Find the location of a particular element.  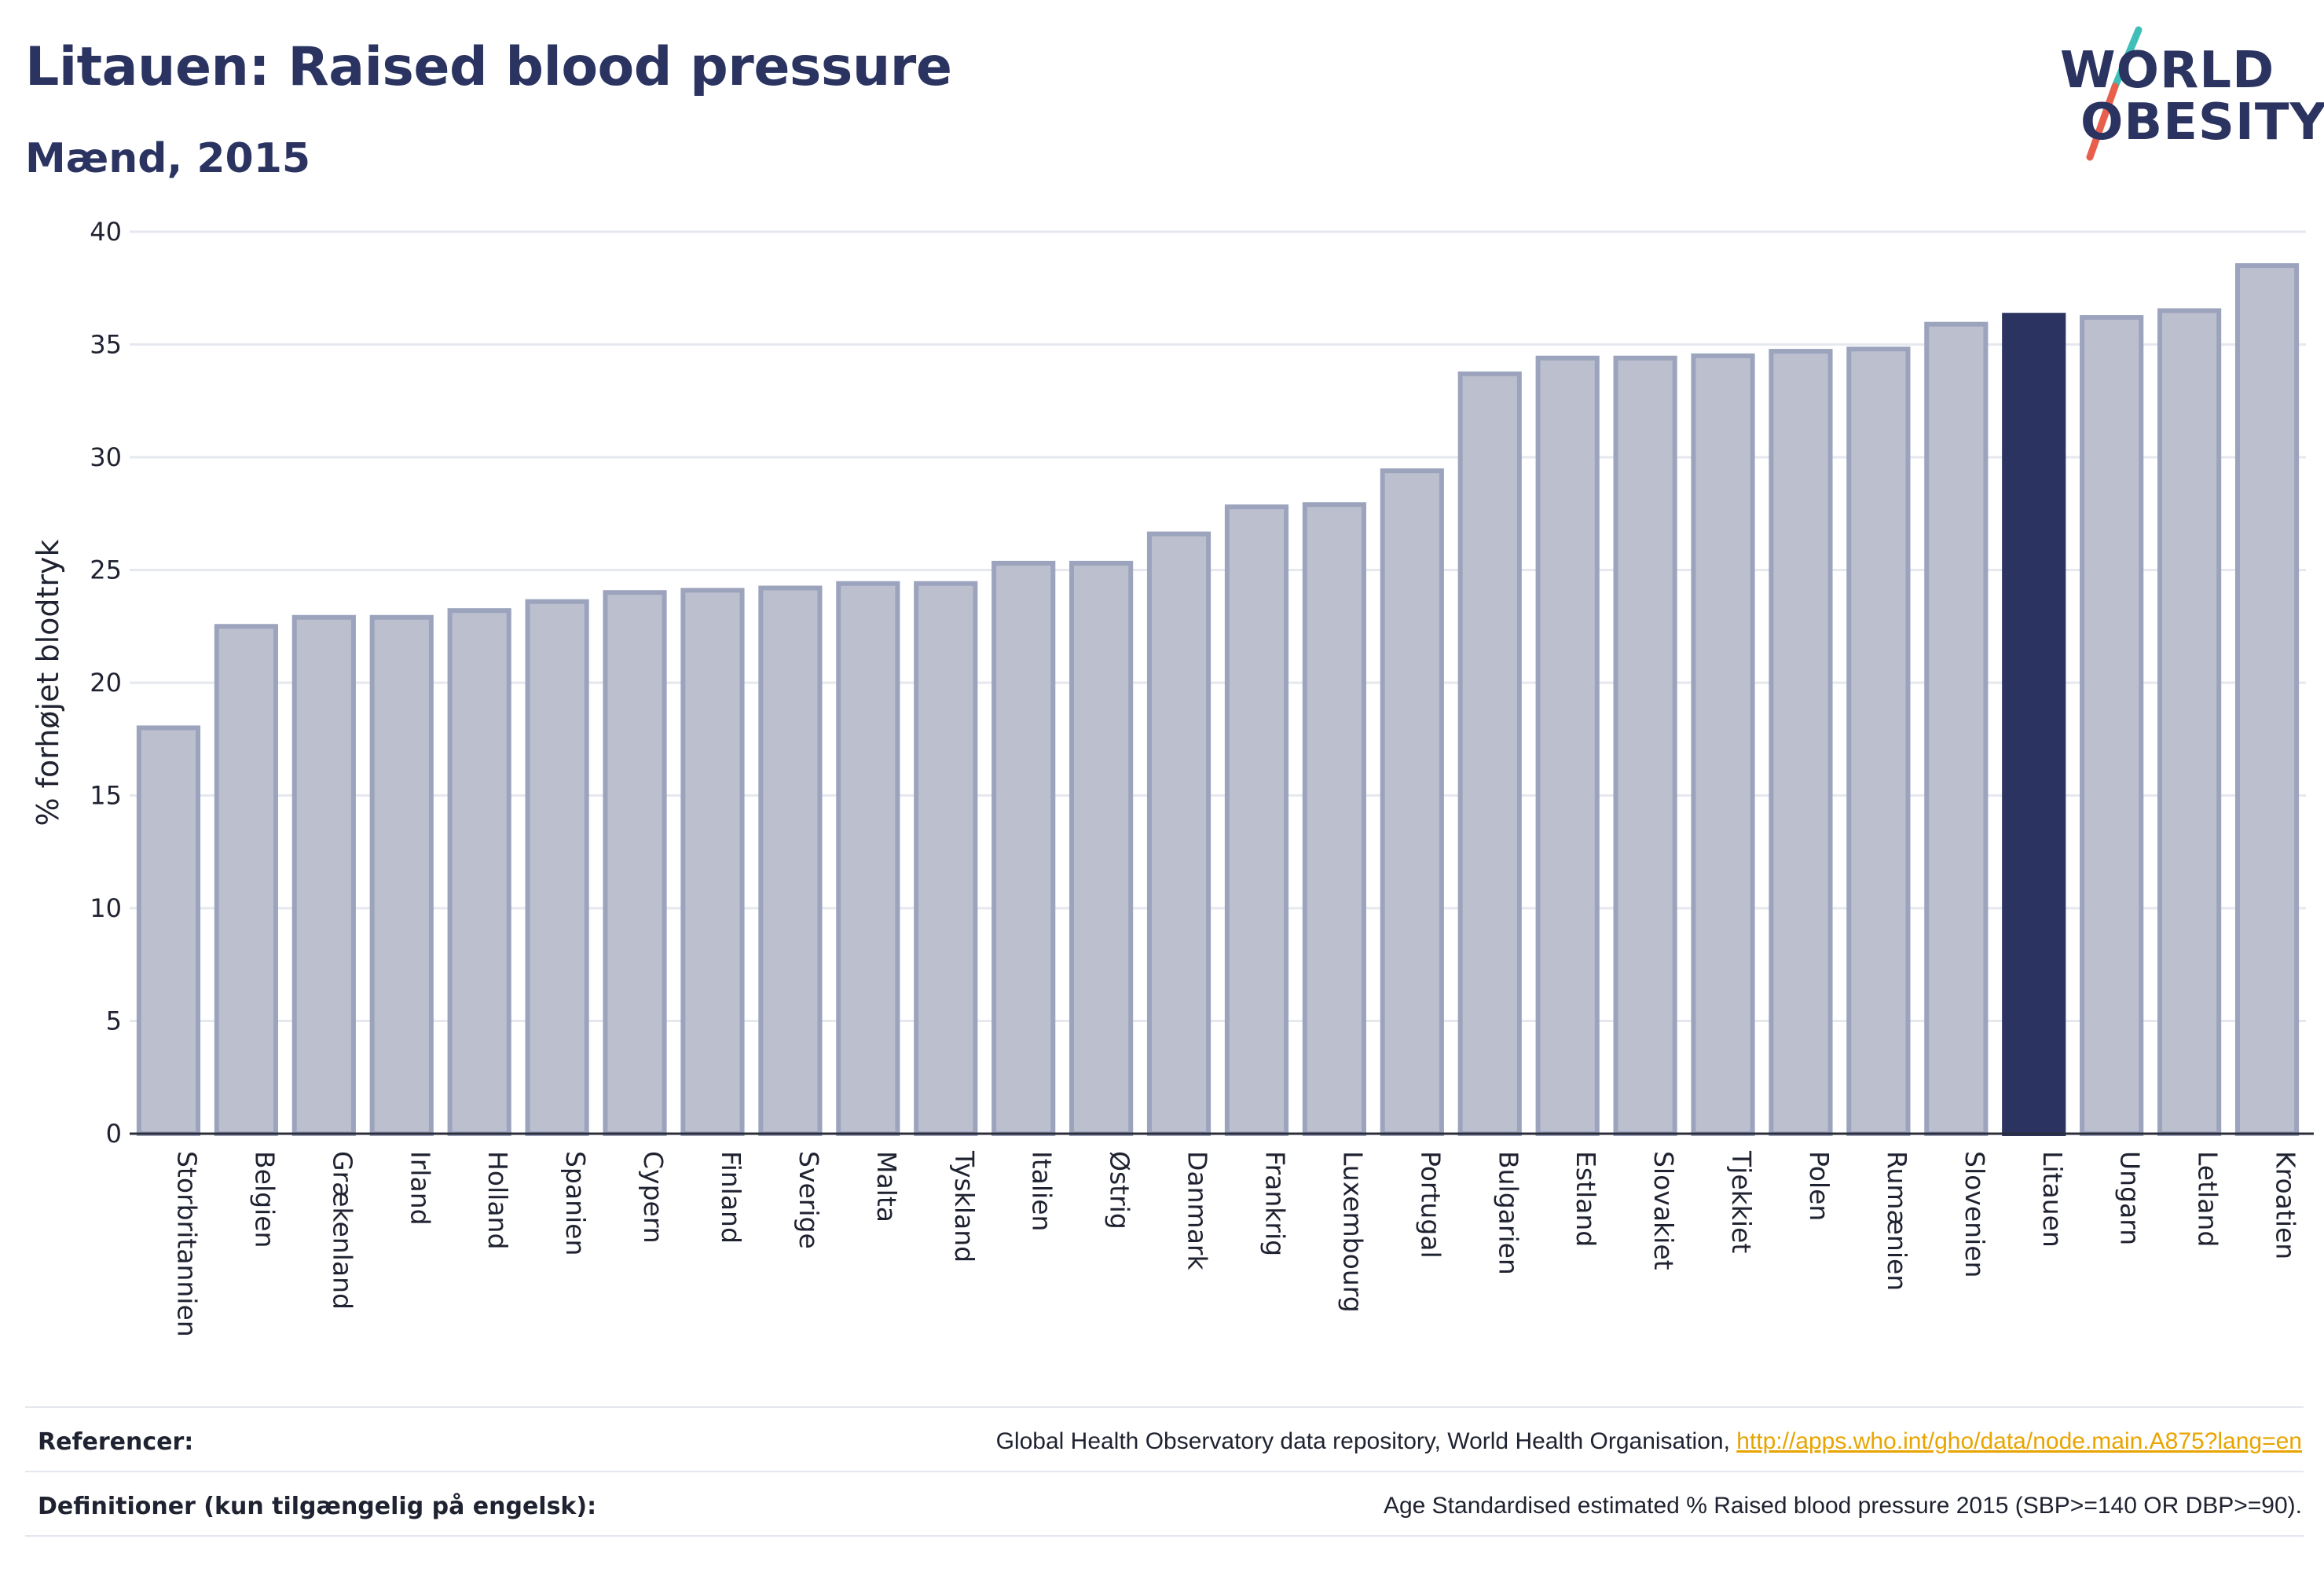

x-tick-label: Portugal is located at coordinates (1430, 1205).